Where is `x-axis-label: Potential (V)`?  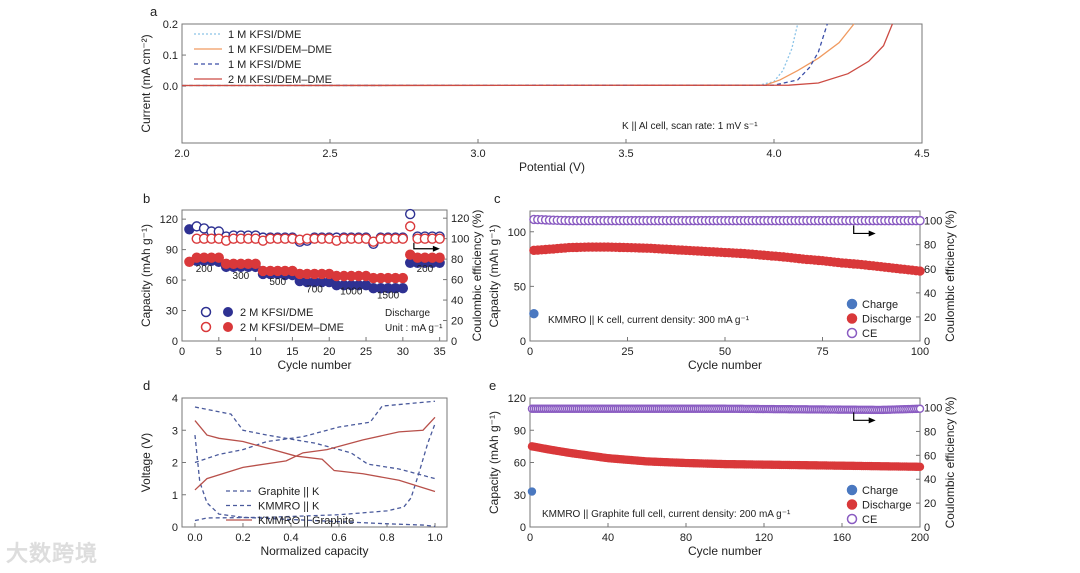 x-axis-label: Potential (V) is located at coordinates (552, 167).